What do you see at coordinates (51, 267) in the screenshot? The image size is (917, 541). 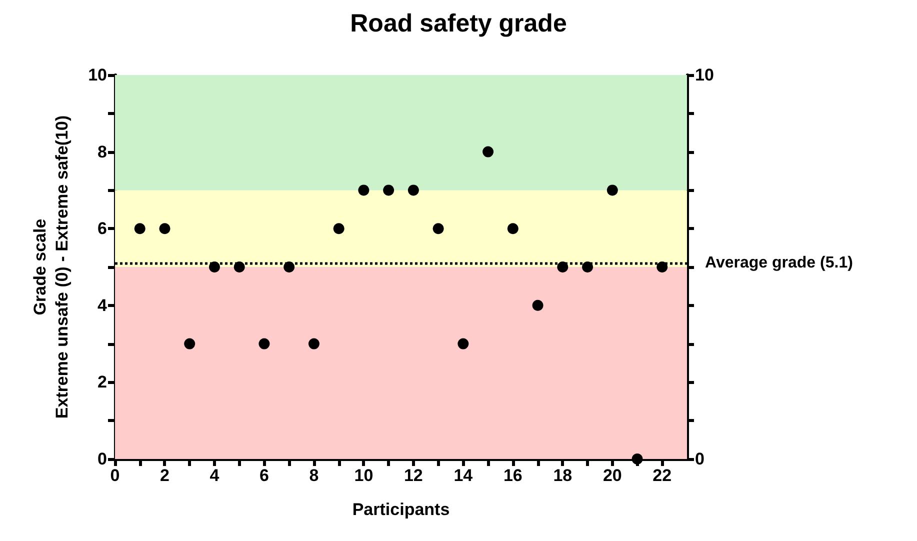 I see `y-axis-title: Grade scale Extreme unsafe (0) - Extreme safe(10)` at bounding box center [51, 267].